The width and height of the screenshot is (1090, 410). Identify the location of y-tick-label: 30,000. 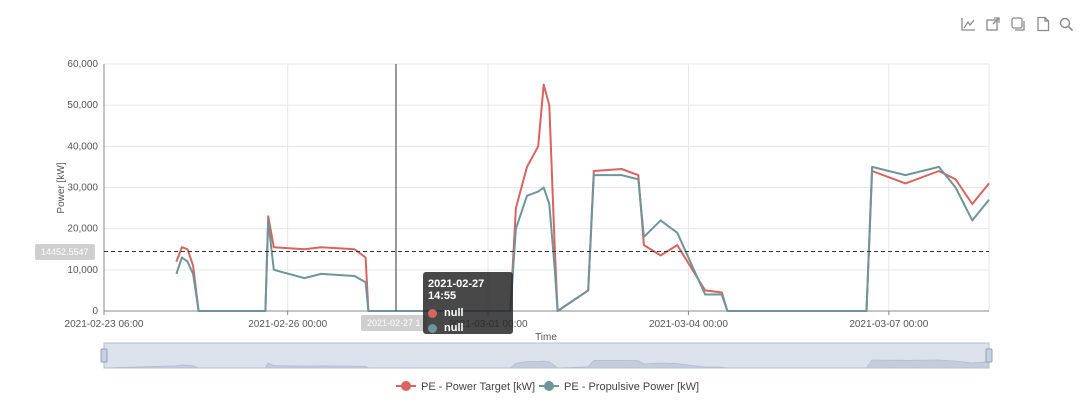
(82, 188).